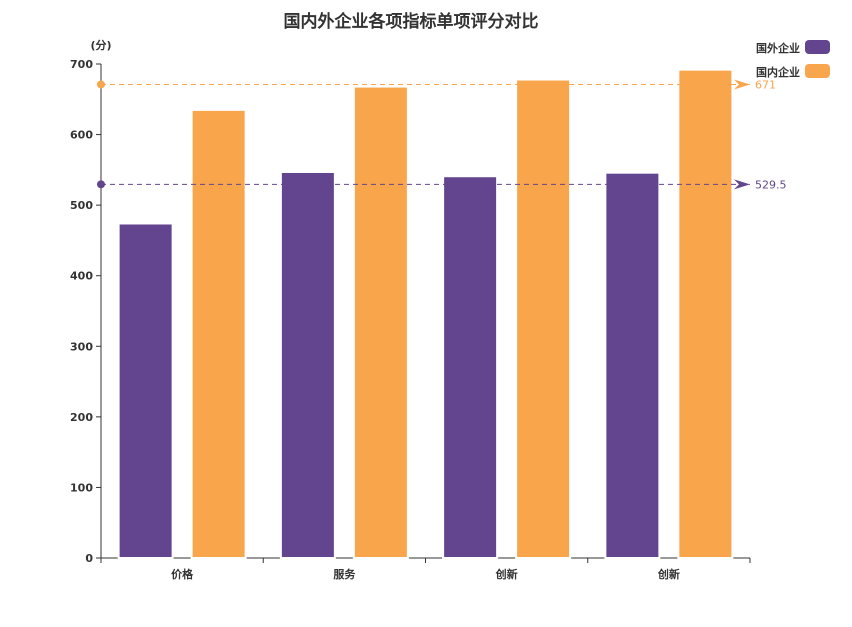  Describe the element at coordinates (411, 21) in the screenshot. I see `chart-title: 国内外企业各项指标单项评分对比` at that location.